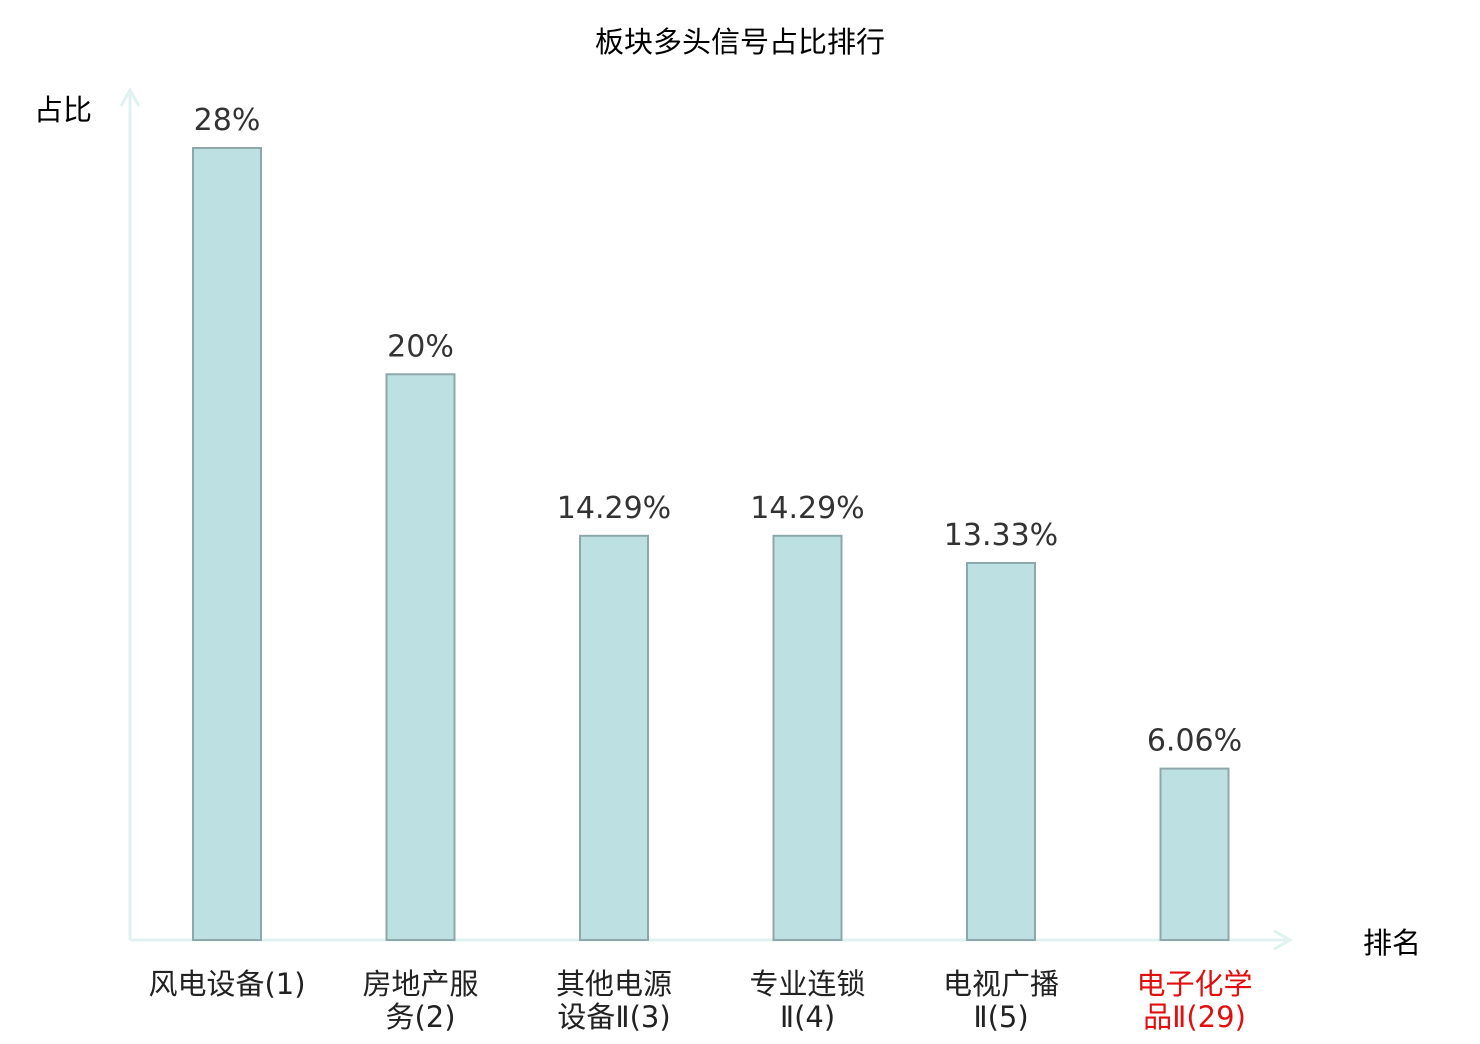 The image size is (1480, 1044). I want to click on value-label: 13.33%, so click(1001, 535).